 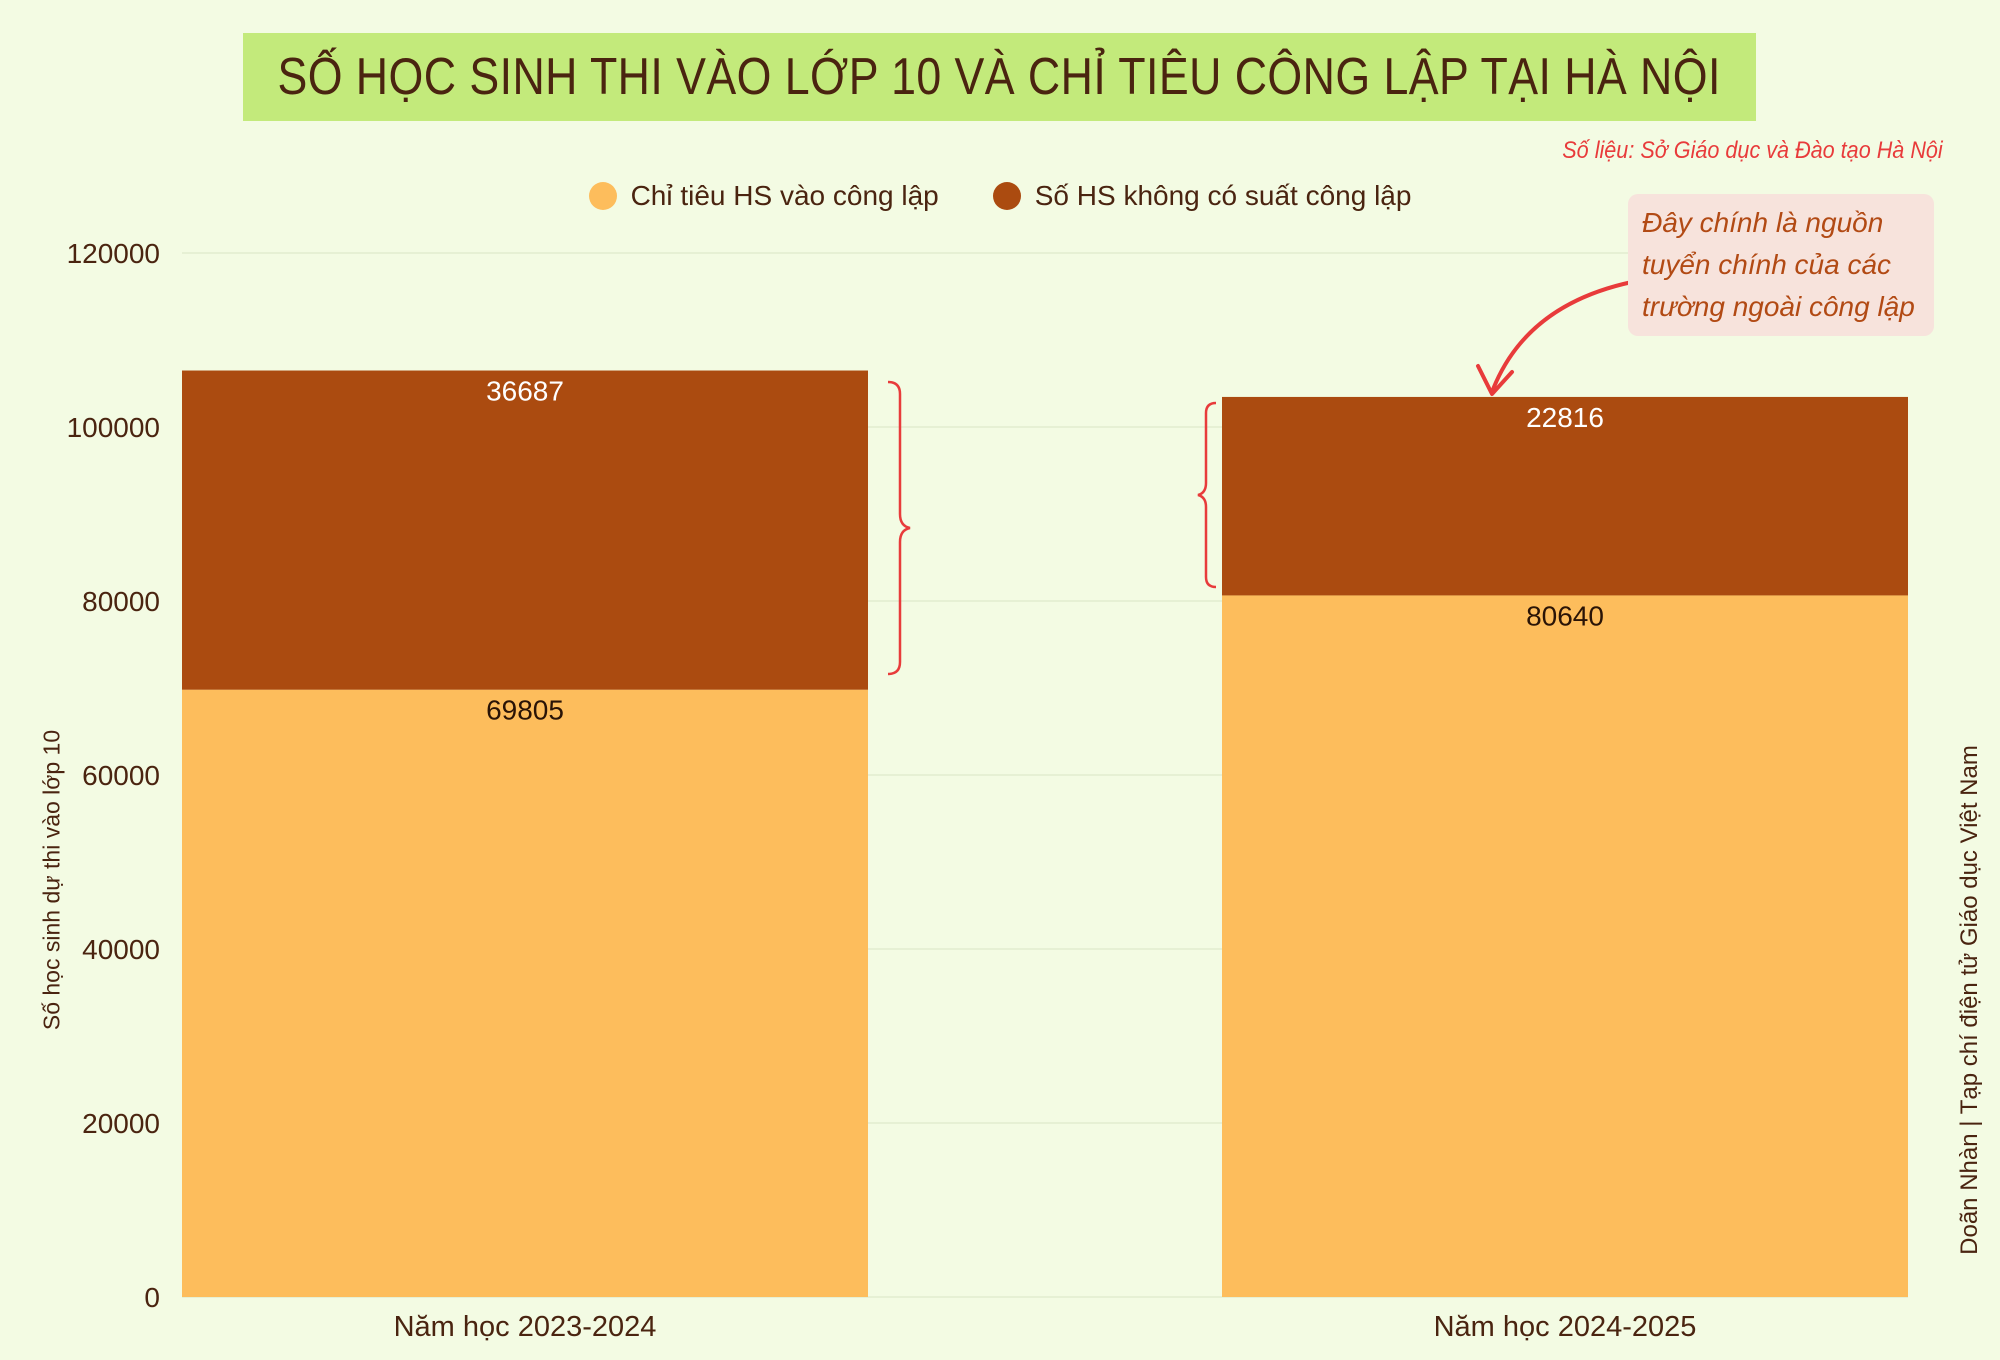 I want to click on legend-item-quota: Chỉ tiêu HS vào công lập, so click(x=763, y=196).